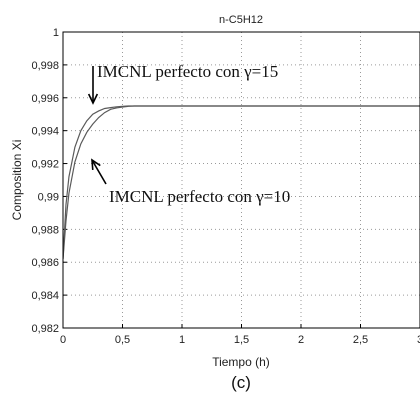 Image resolution: width=420 pixels, height=398 pixels. What do you see at coordinates (45, 165) in the screenshot?
I see `y-tick-label: 0,992` at bounding box center [45, 165].